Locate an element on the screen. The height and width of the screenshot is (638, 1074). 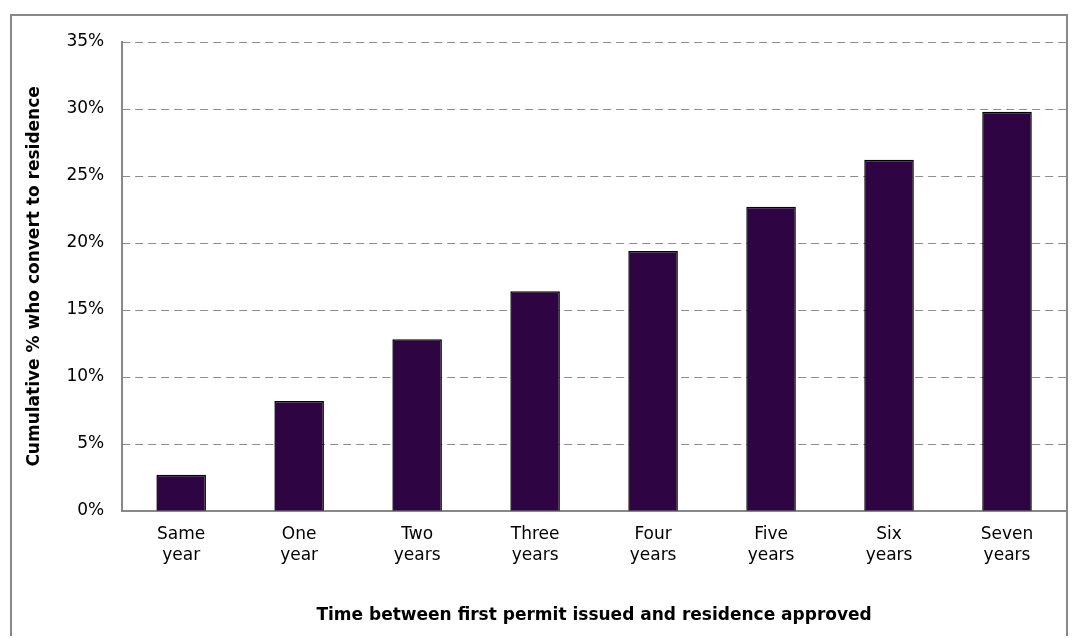
y-tick-label: 0% is located at coordinates (91, 509).